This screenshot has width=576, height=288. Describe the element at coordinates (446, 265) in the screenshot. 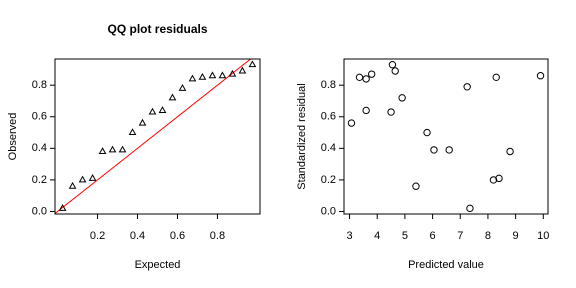

I see `x-axis-label: Predicted value` at that location.